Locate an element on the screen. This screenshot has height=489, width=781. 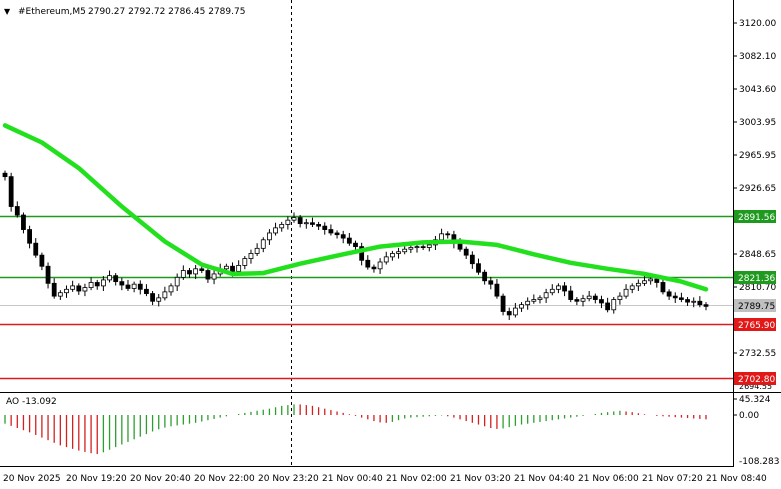
level-label-2821: 2821.36 is located at coordinates (756, 279).